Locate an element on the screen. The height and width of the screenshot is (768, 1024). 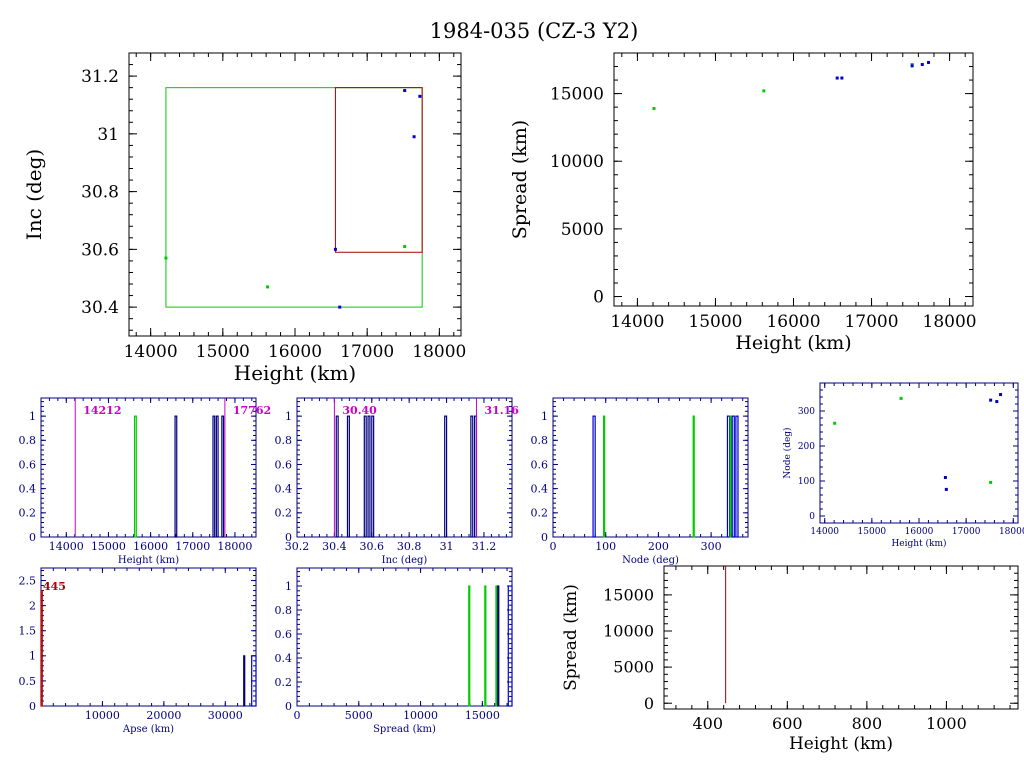
chart-hist_spread: 0 5000 10000 15000 0 0.2 0.4 0.6 0.8 1 Spread (km) is located at coordinates (394, 651).